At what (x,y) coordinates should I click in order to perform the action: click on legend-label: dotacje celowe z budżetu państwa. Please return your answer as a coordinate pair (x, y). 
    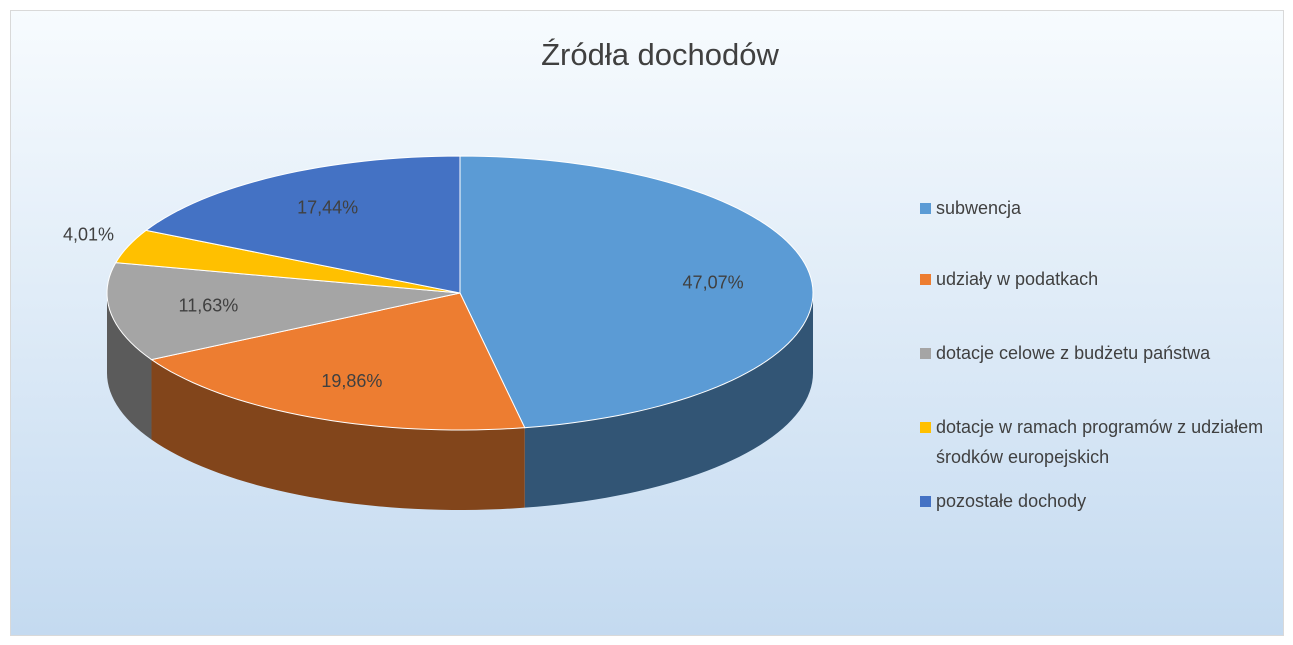
    Looking at the image, I should click on (1073, 353).